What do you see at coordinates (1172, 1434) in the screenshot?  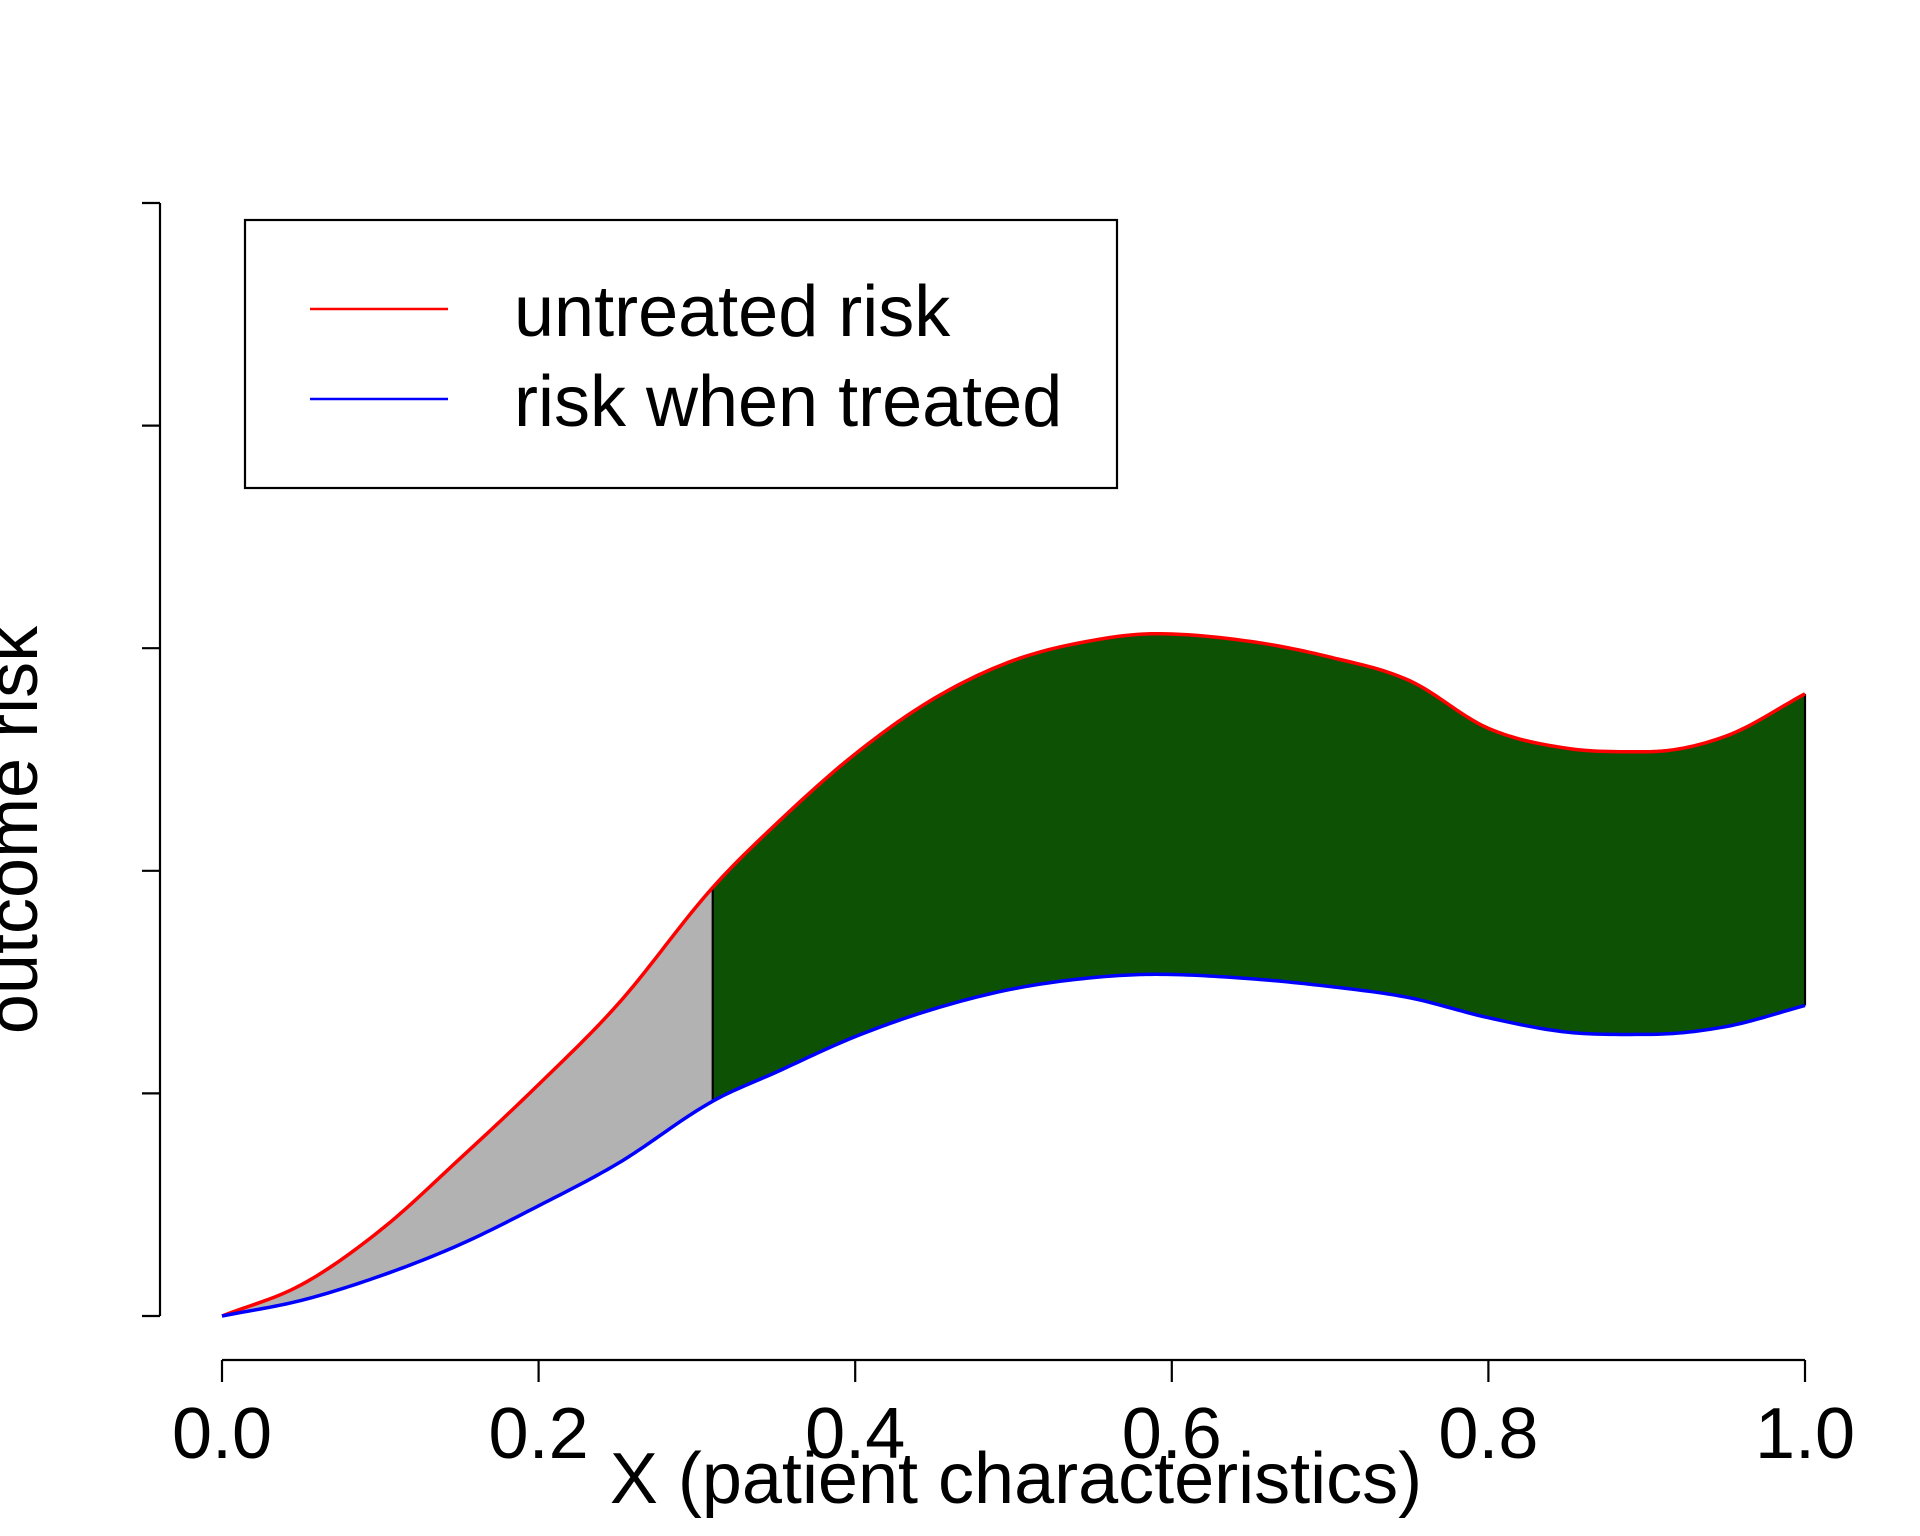 I see `x-tick-label: 0.6` at bounding box center [1172, 1434].